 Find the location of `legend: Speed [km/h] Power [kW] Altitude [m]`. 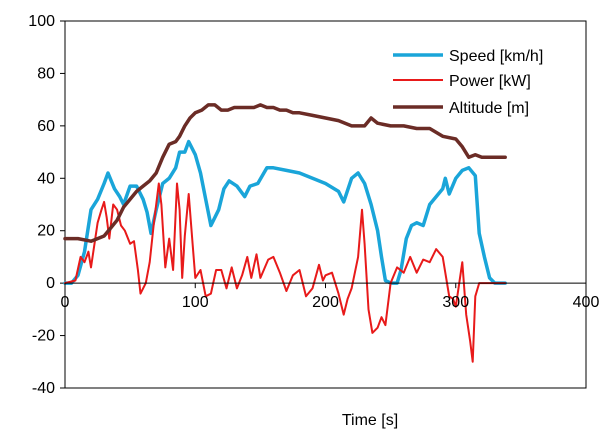

legend: Speed [km/h] Power [kW] Altitude [m] is located at coordinates (468, 82).